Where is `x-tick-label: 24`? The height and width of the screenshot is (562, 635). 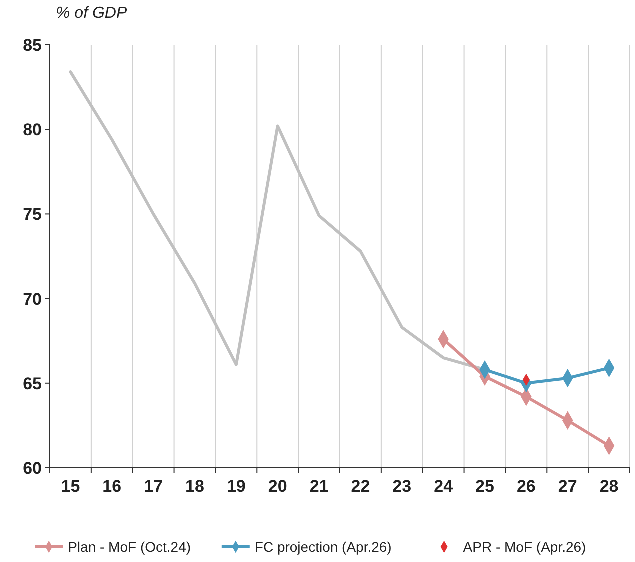
x-tick-label: 24 is located at coordinates (444, 486).